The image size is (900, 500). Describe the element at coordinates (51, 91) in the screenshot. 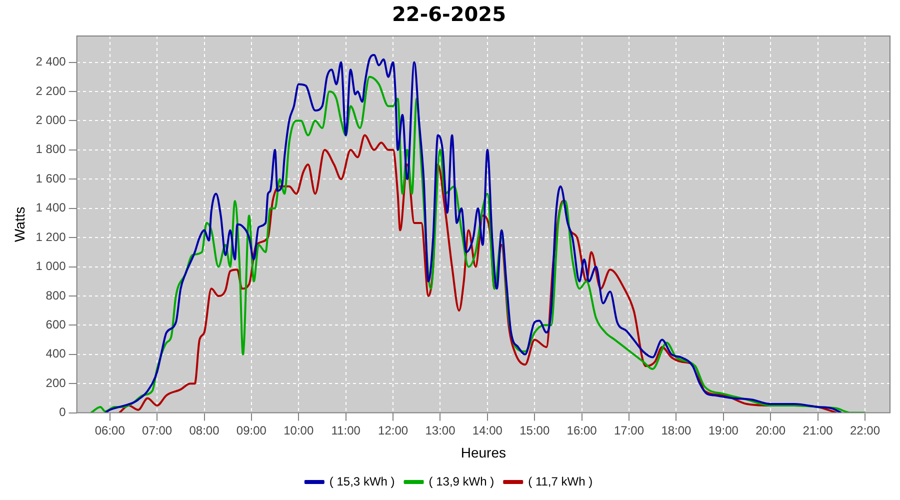

I see `y-tick-label: 2 200` at that location.